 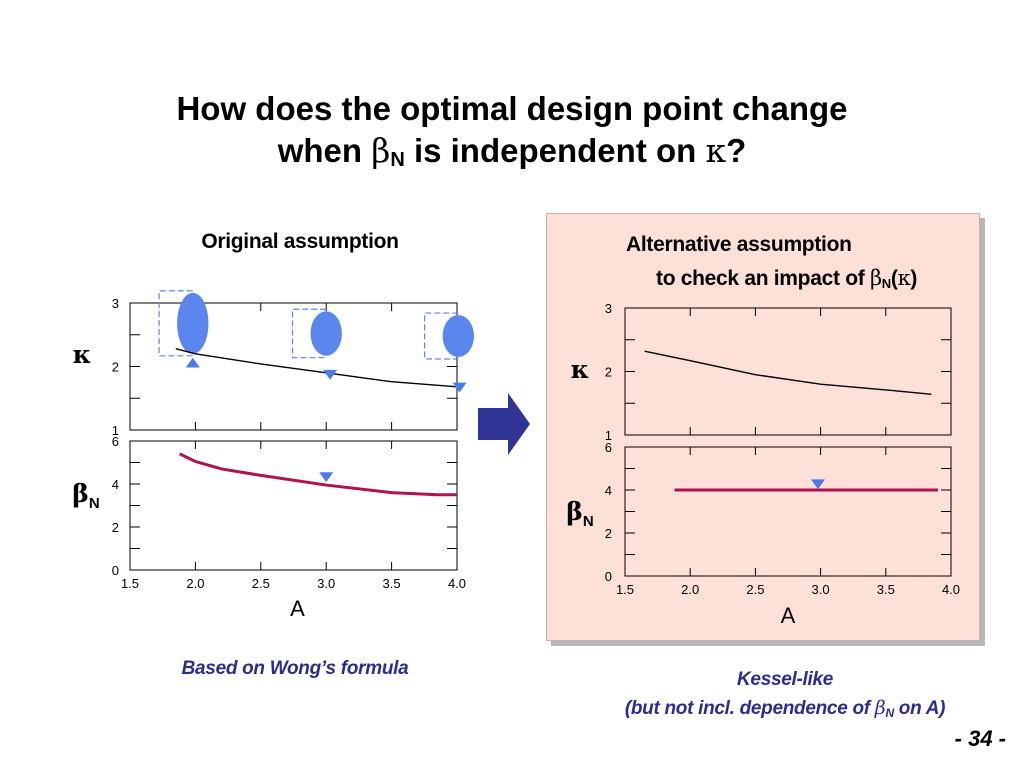 What do you see at coordinates (512, 108) in the screenshot?
I see `slide-title-line-1: How does the optimal design point change` at bounding box center [512, 108].